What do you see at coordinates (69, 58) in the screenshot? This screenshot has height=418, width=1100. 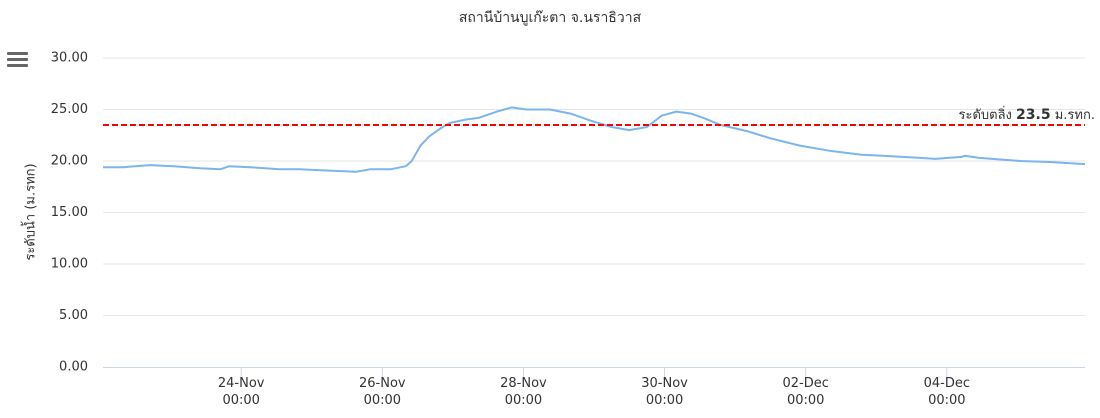 I see `y-tick-label: 30.00` at bounding box center [69, 58].